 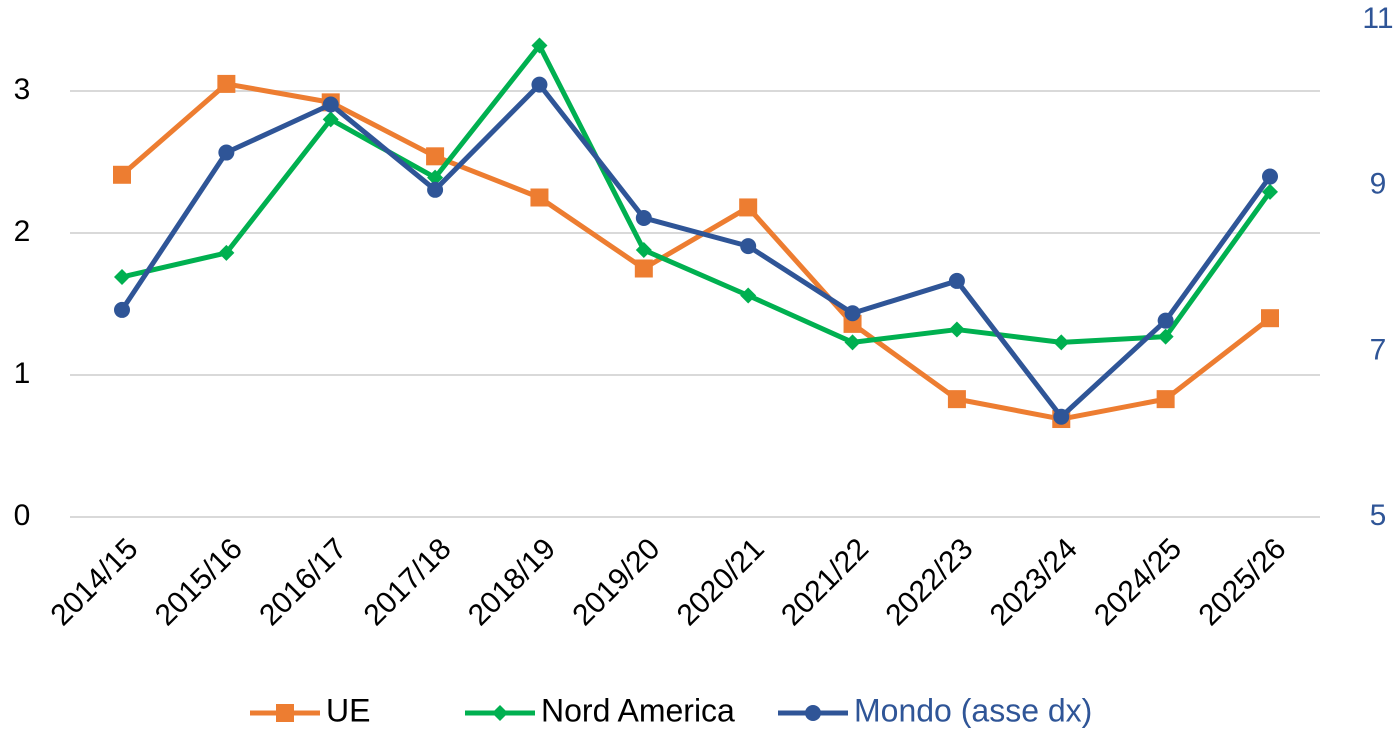 I want to click on x-tick-label: 2020/21, so click(x=721, y=582).